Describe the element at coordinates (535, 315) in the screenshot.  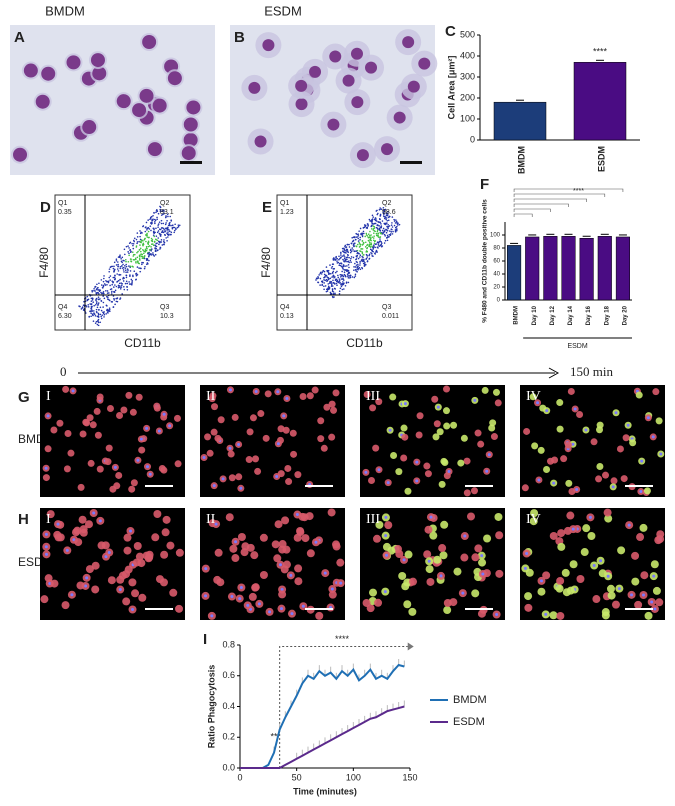
I see `x-tick-label: Day 10` at that location.